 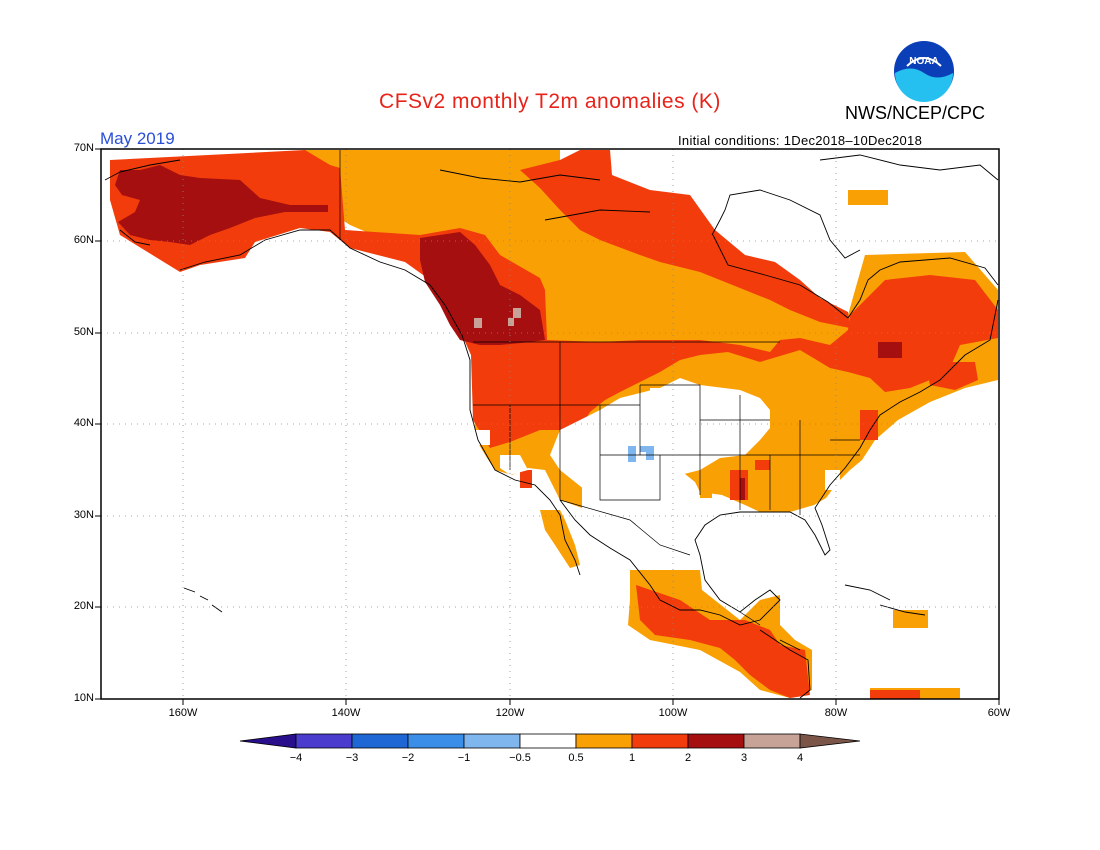 I want to click on anomaly-negative, so click(x=641, y=454).